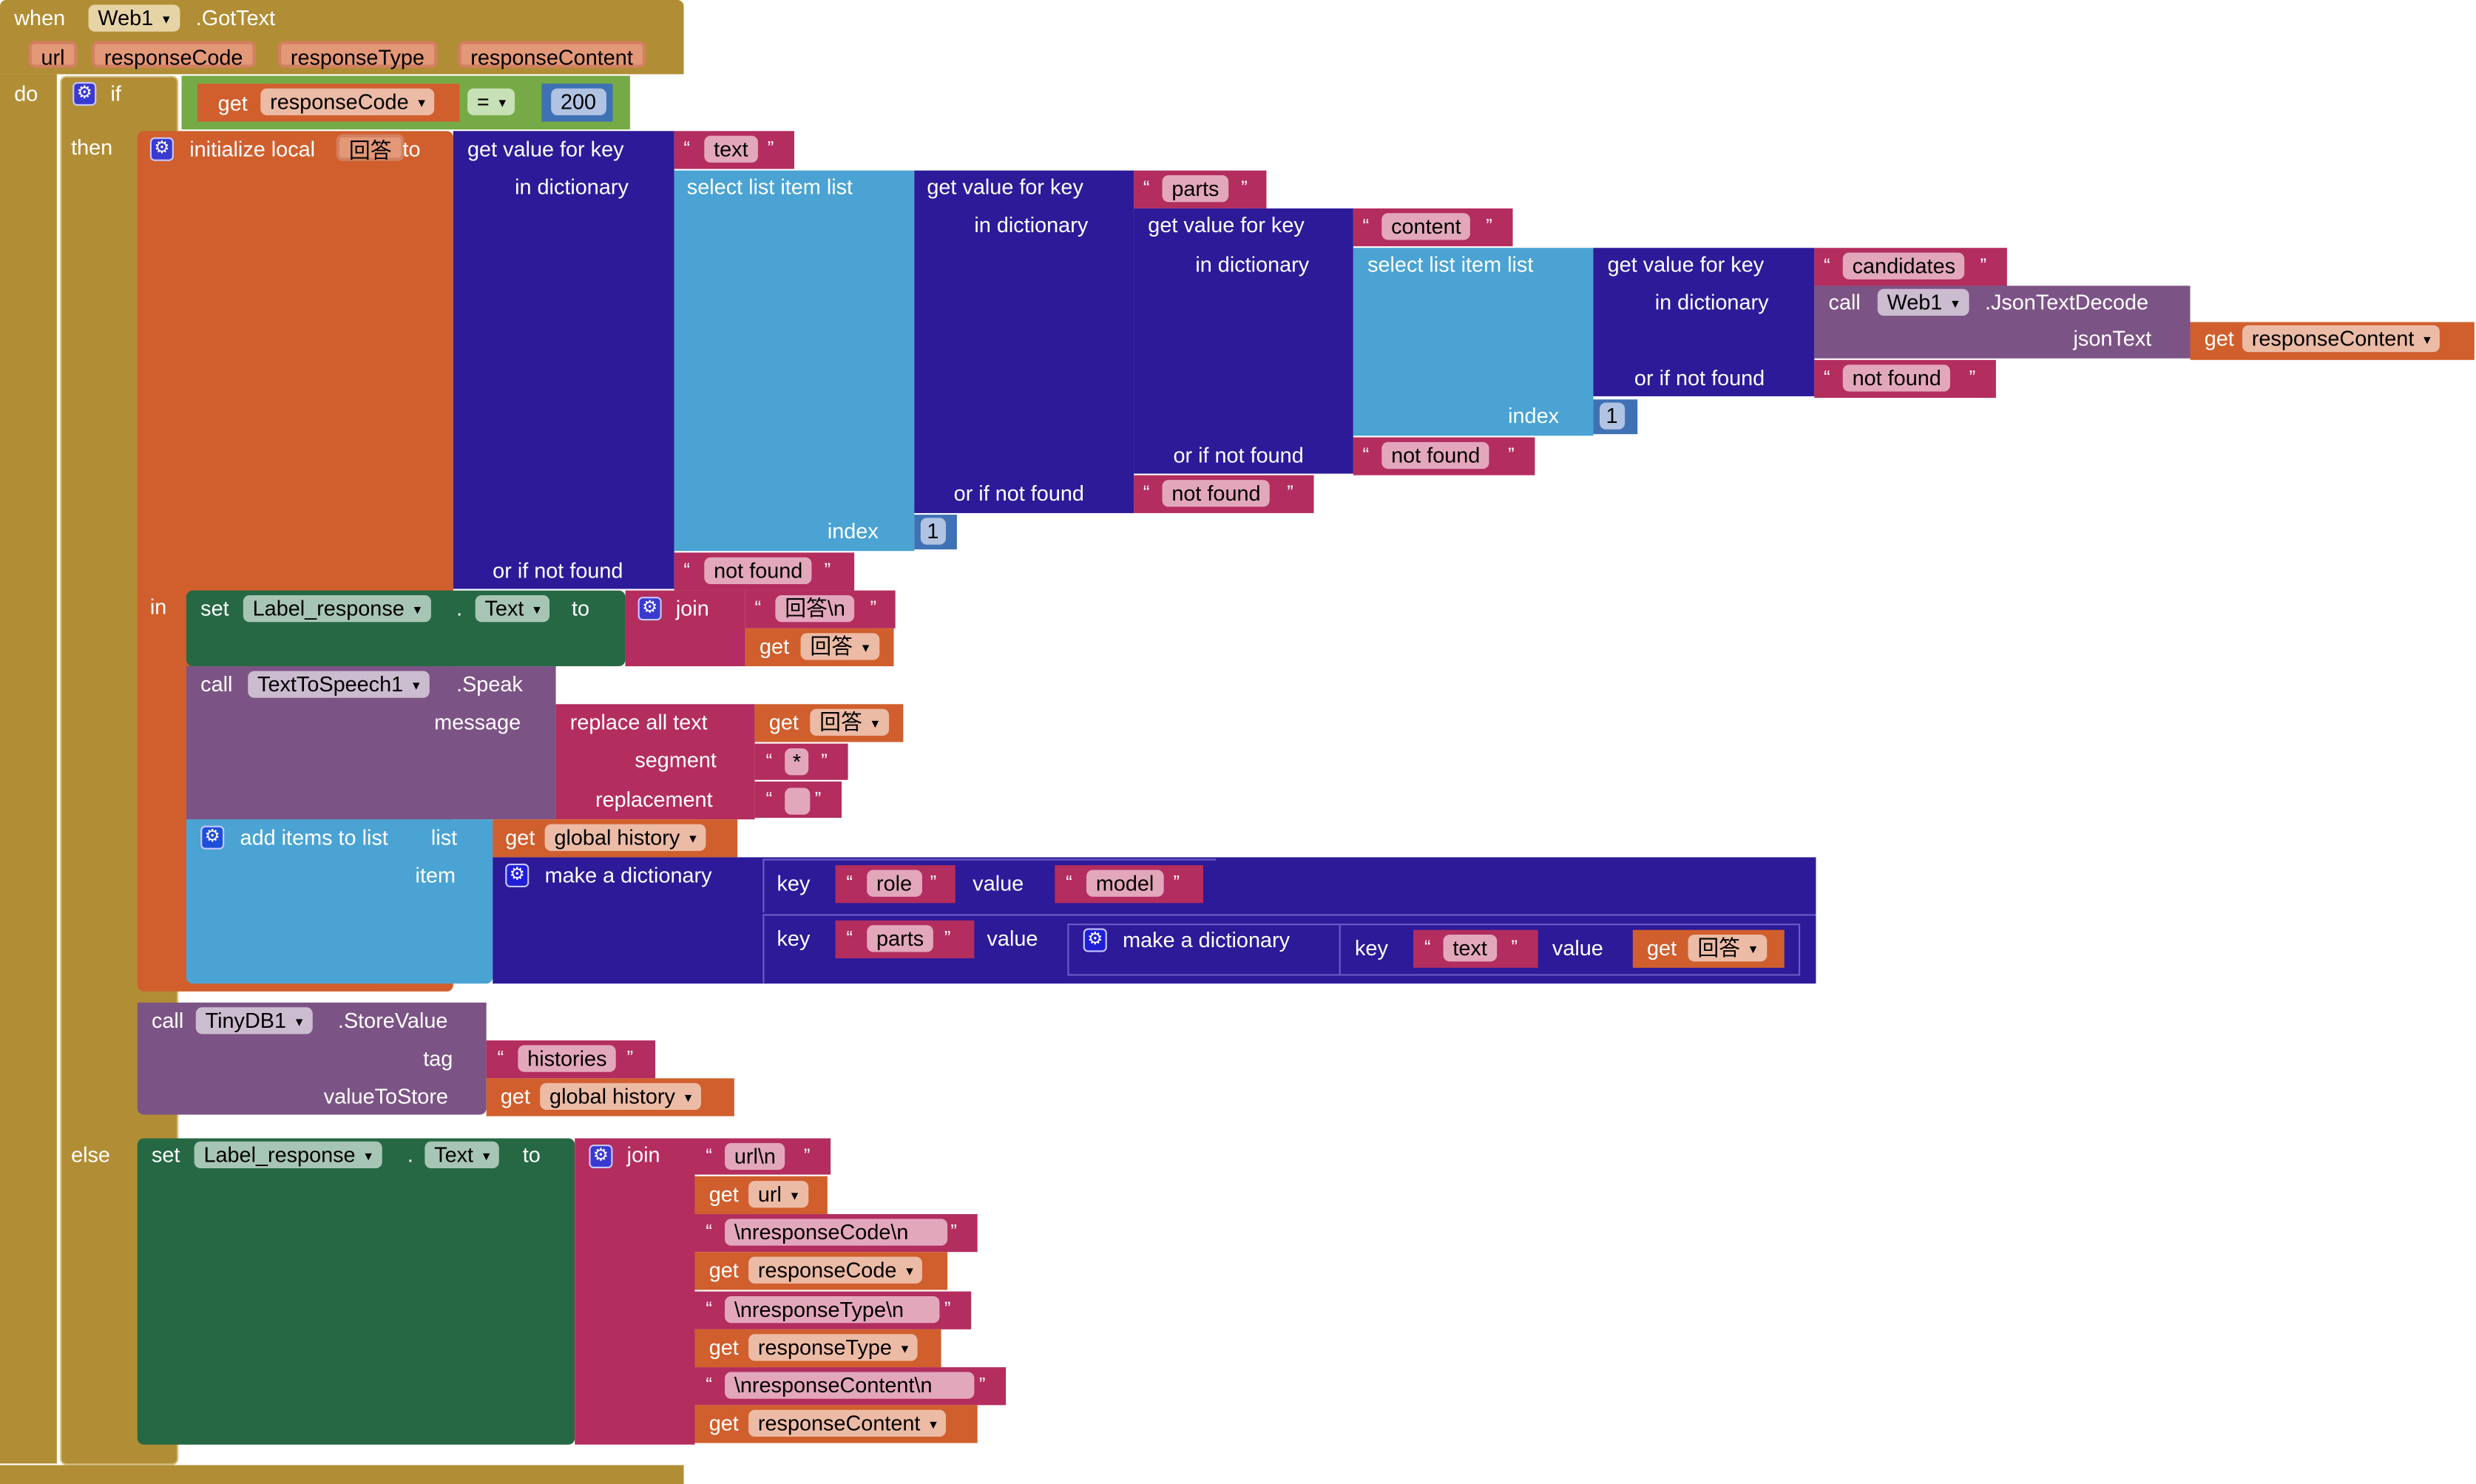  I want to click on component-dropdown: TinyDB1, so click(254, 1020).